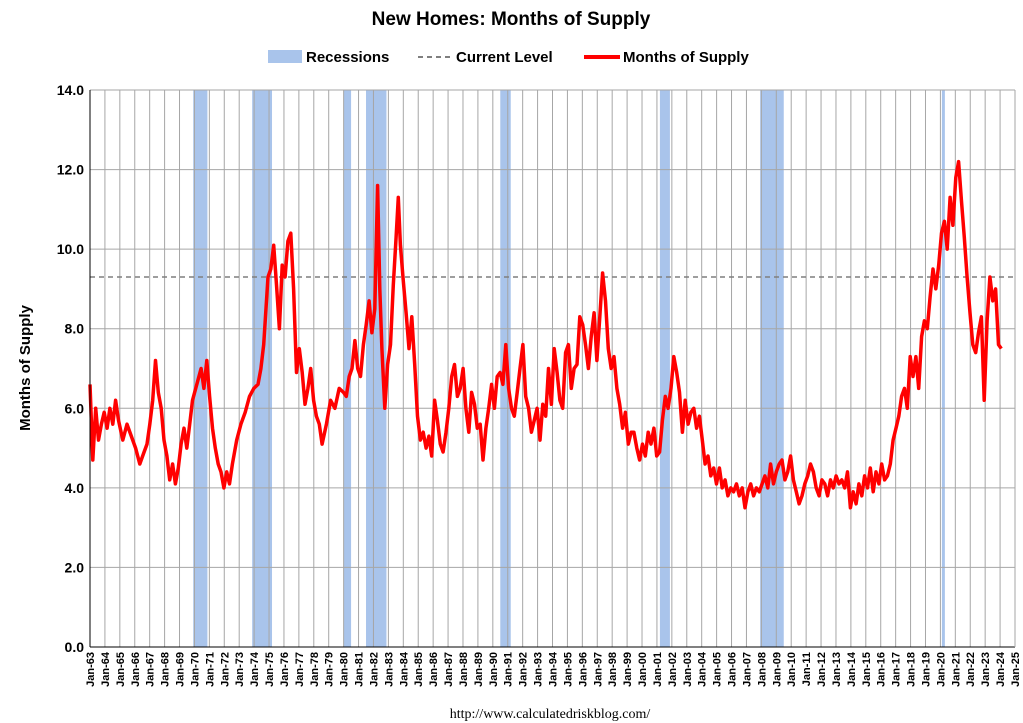 The height and width of the screenshot is (723, 1023). What do you see at coordinates (837, 669) in the screenshot?
I see `x-tick-label: Jan-13` at bounding box center [837, 669].